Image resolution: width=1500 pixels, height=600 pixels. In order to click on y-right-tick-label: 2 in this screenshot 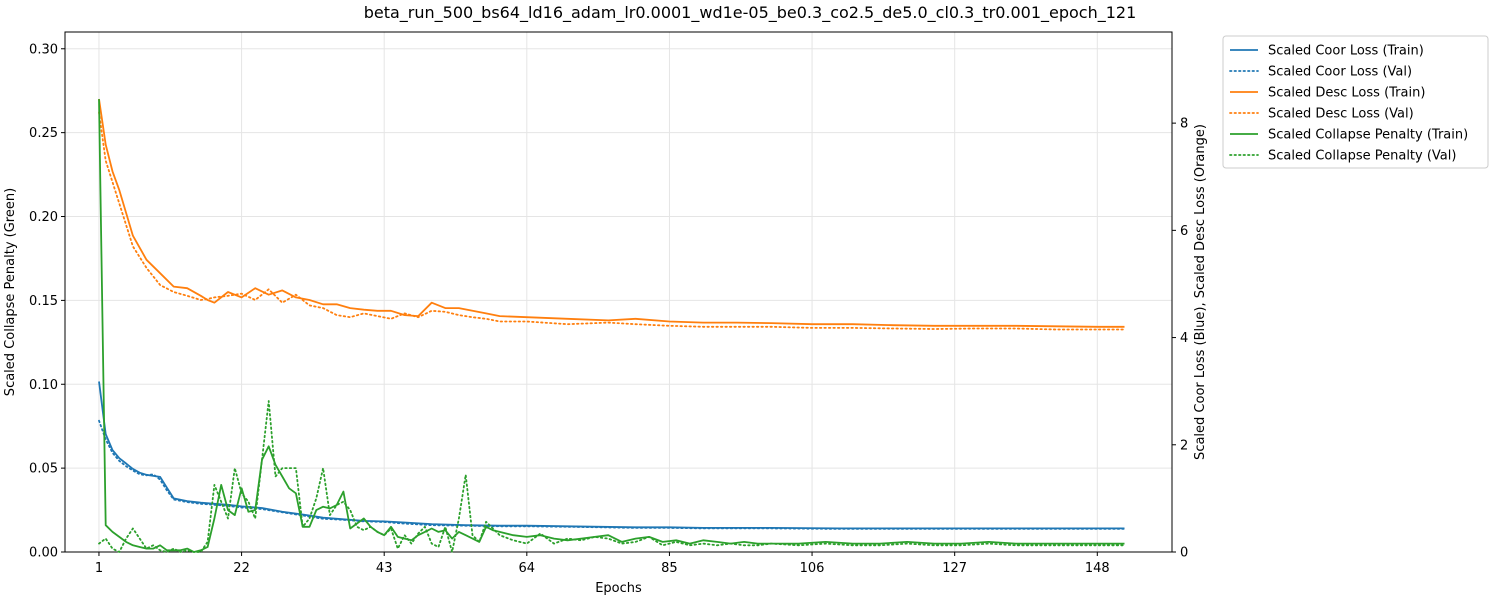, I will do `click(1184, 445)`.